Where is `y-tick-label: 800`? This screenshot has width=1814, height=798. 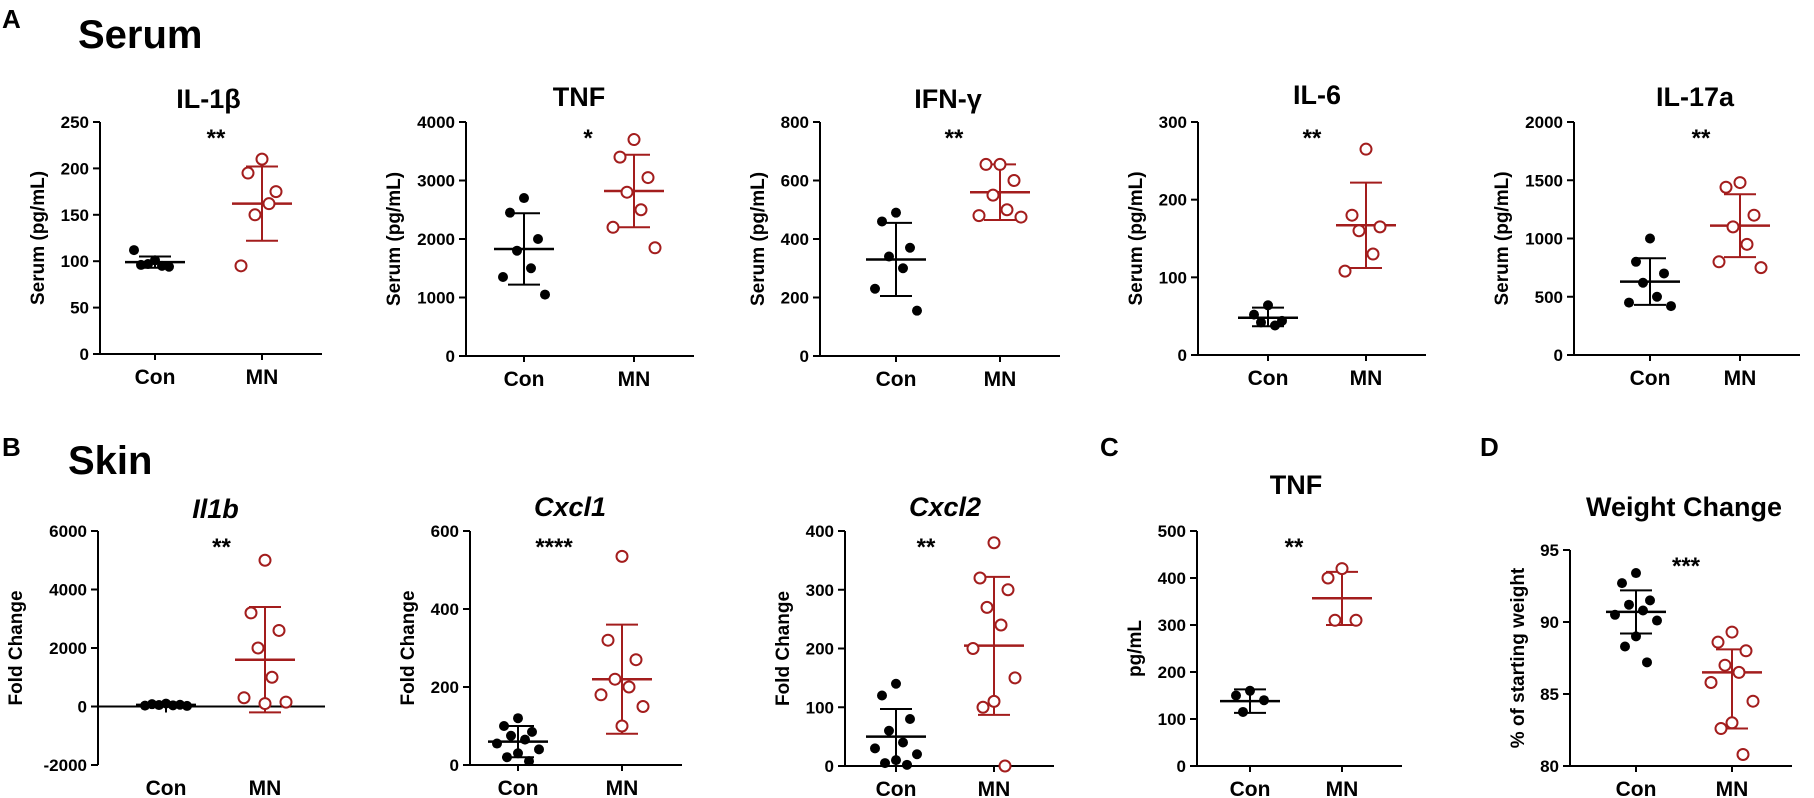
y-tick-label: 800 is located at coordinates (795, 122).